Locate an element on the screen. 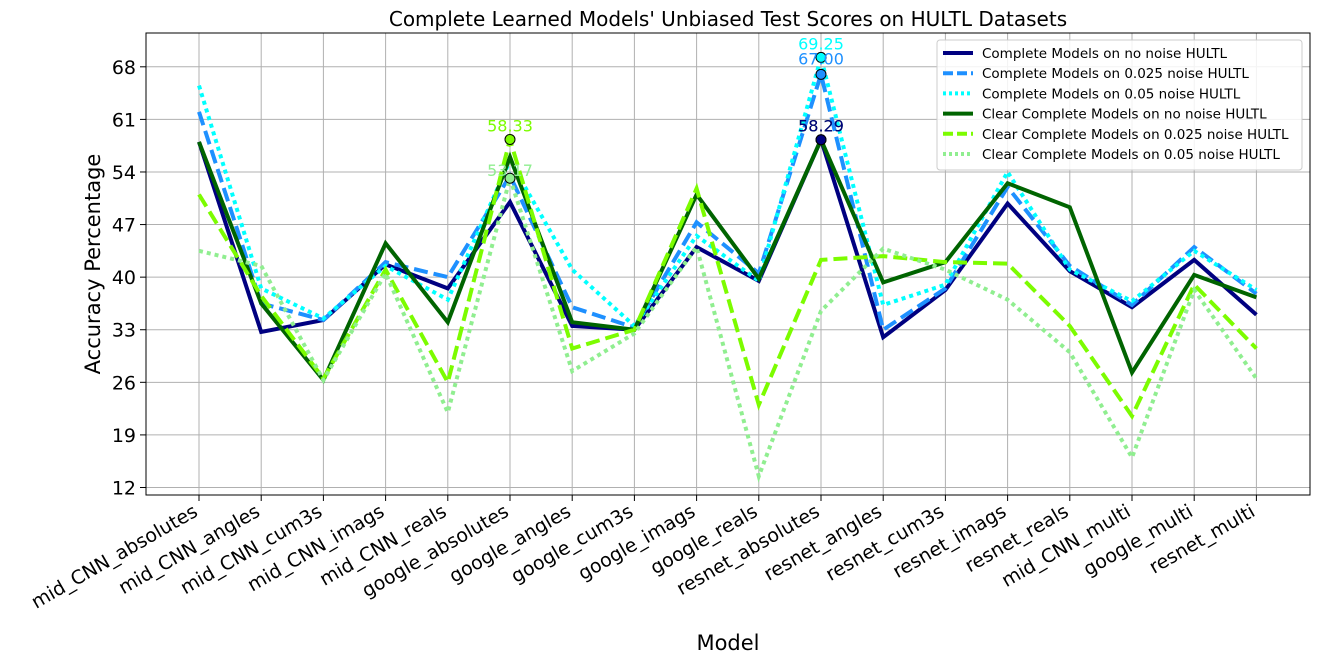 This screenshot has height=662, width=1318. y-tick-label: 47 is located at coordinates (124, 226).